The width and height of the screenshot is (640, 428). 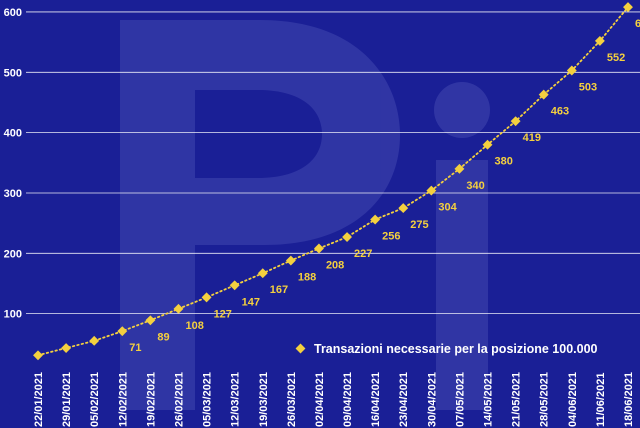 I want to click on x-tick-label: 09/04/2021, so click(x=348, y=399).